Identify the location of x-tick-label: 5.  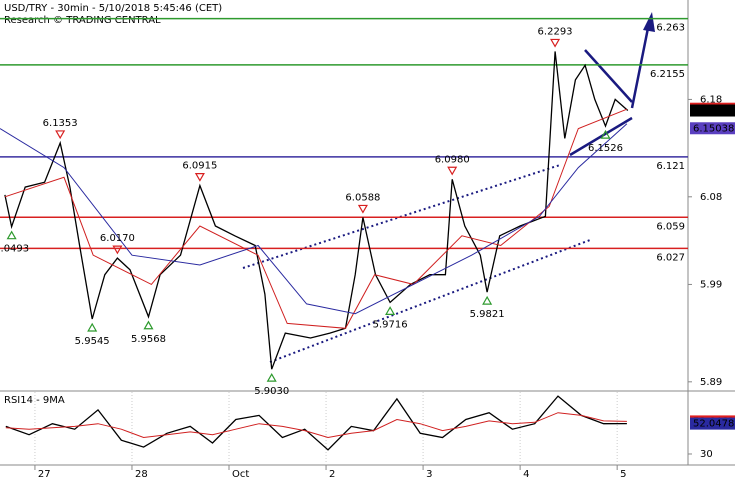
(623, 474).